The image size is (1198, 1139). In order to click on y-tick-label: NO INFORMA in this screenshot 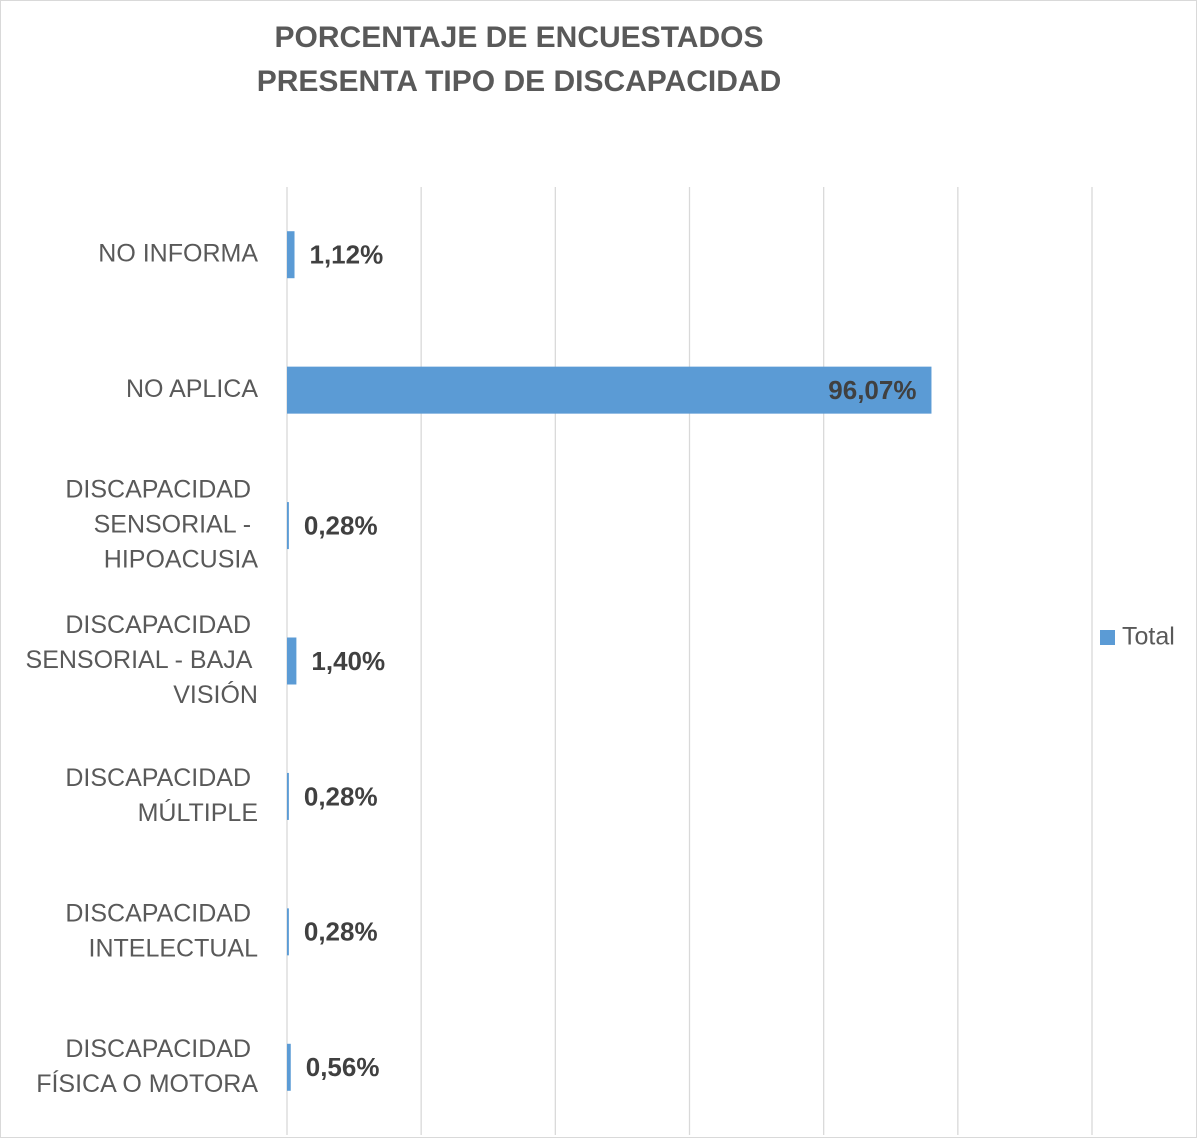, I will do `click(178, 253)`.